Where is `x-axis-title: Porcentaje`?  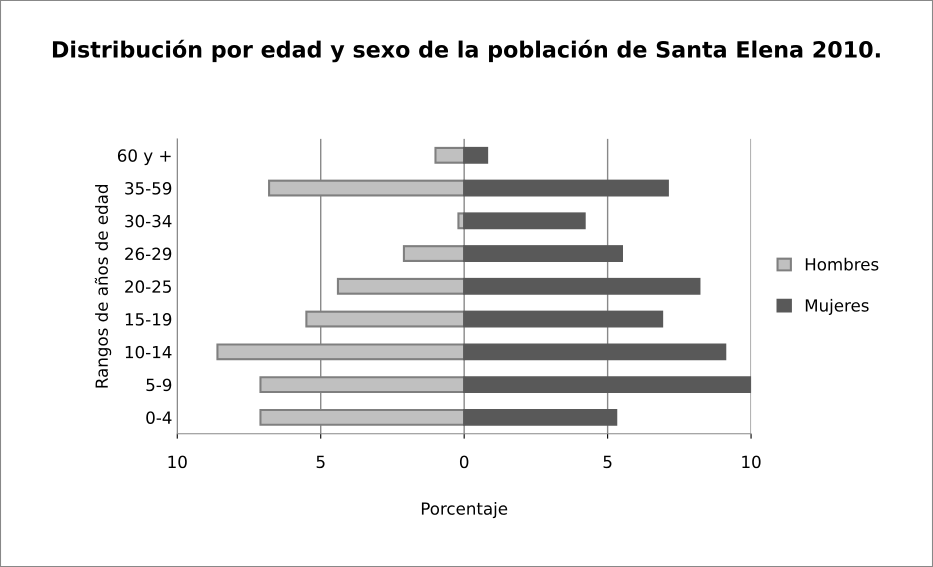
x-axis-title: Porcentaje is located at coordinates (465, 510).